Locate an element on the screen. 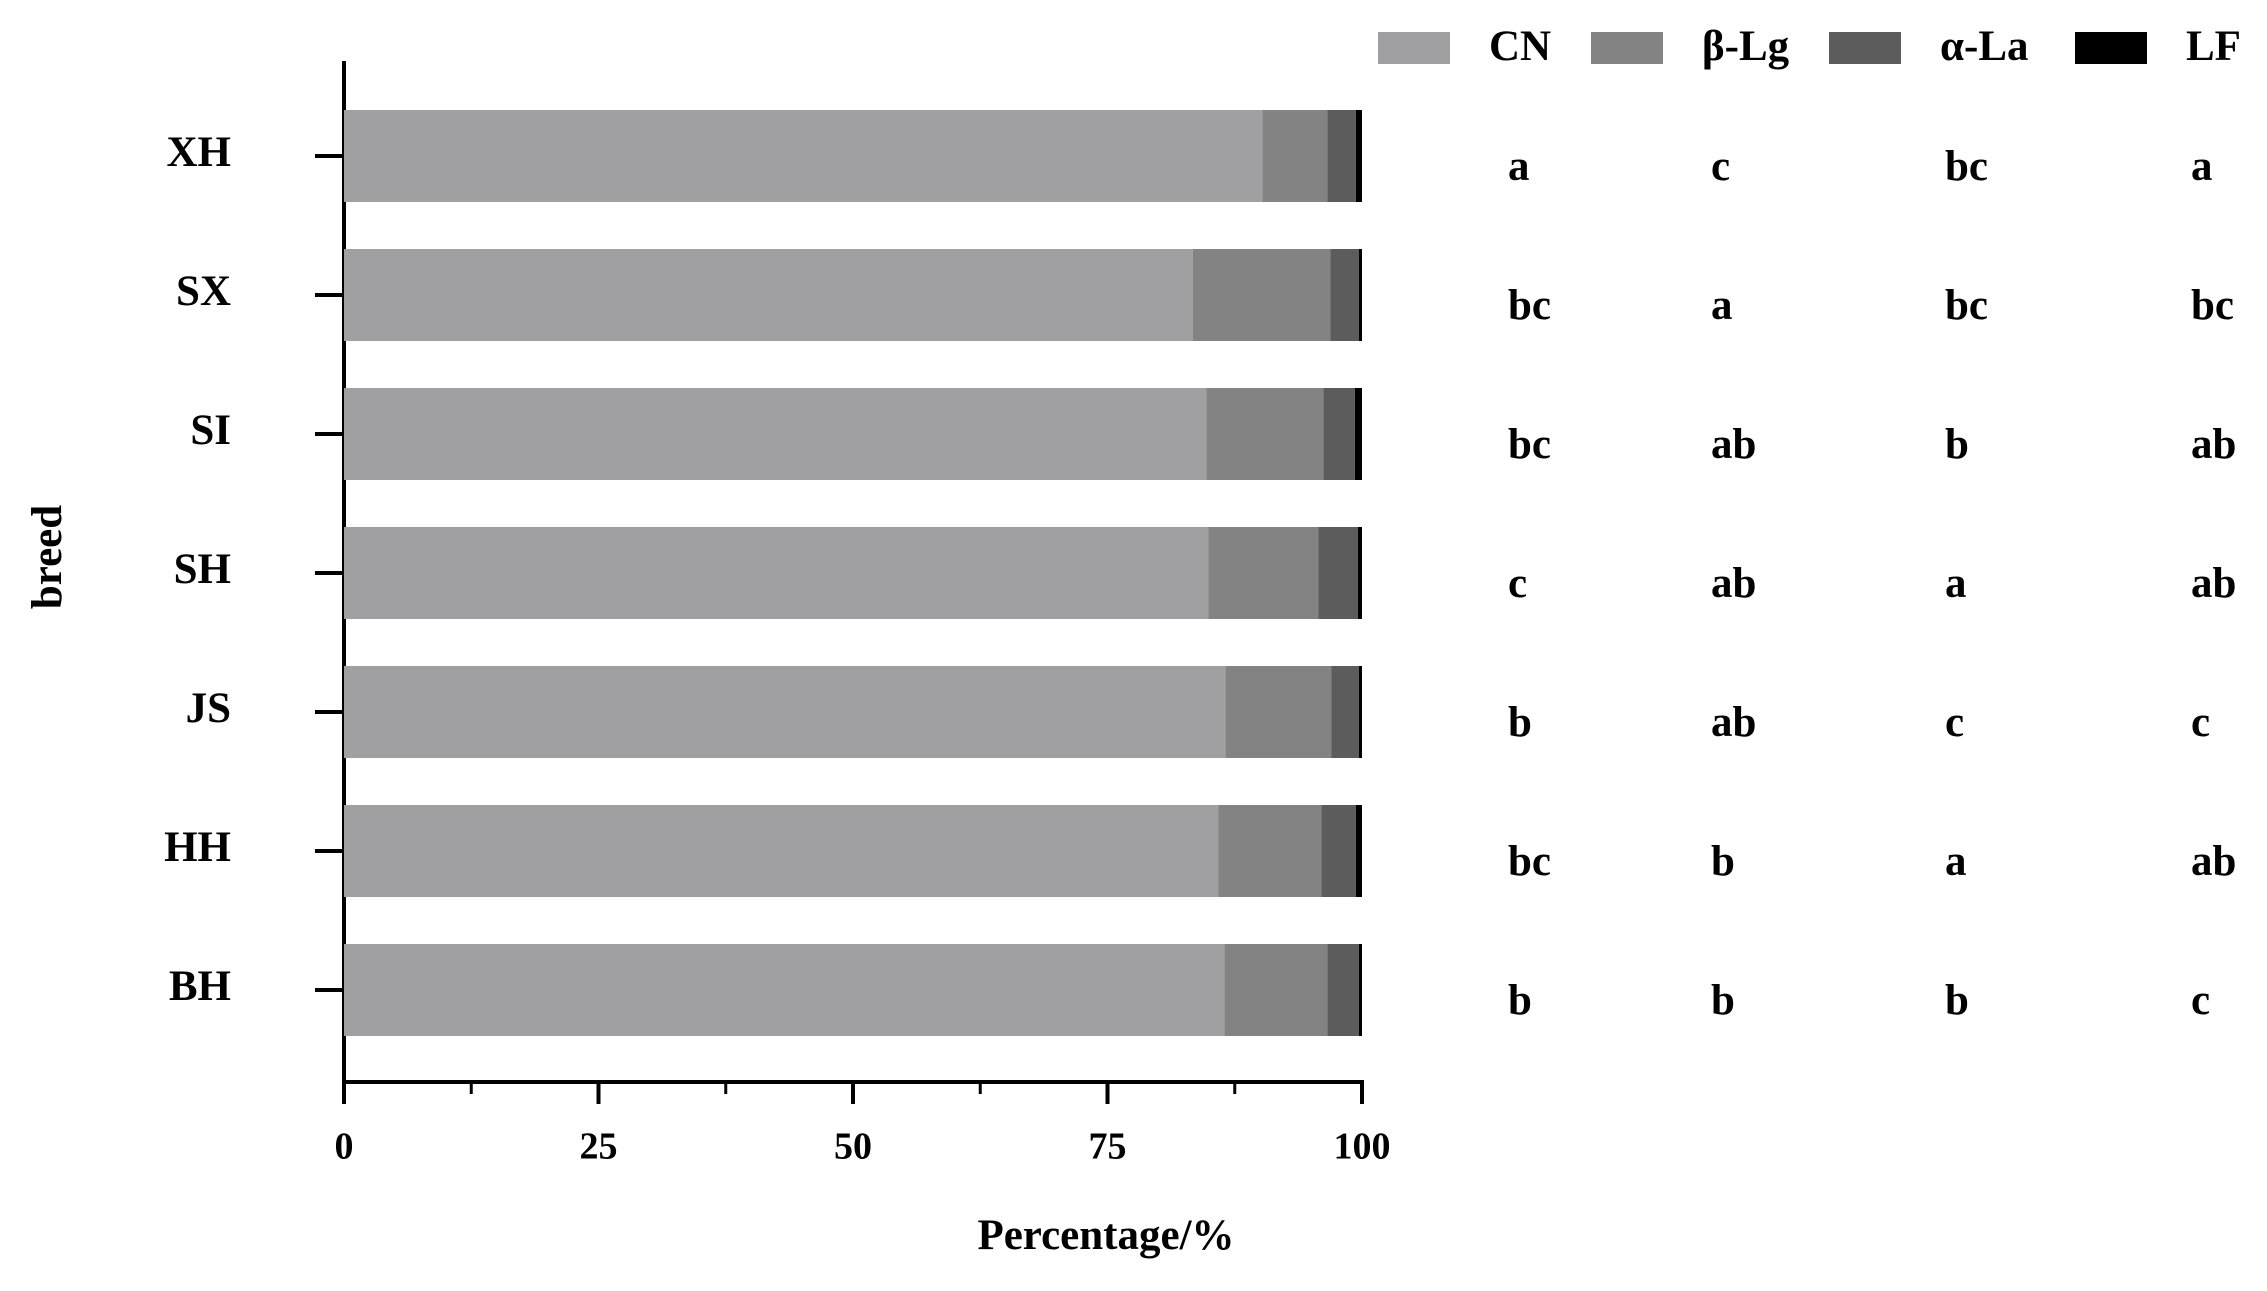 The width and height of the screenshot is (2267, 1291). legend-label: α-La is located at coordinates (1984, 46).